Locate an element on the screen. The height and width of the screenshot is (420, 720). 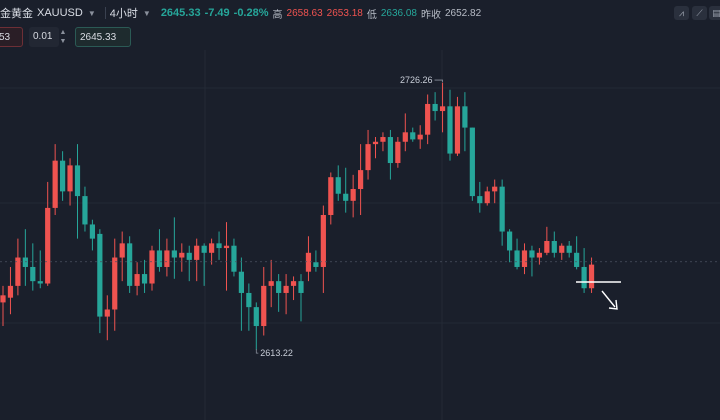
prev-close-value: 2652.82 is located at coordinates (463, 13).